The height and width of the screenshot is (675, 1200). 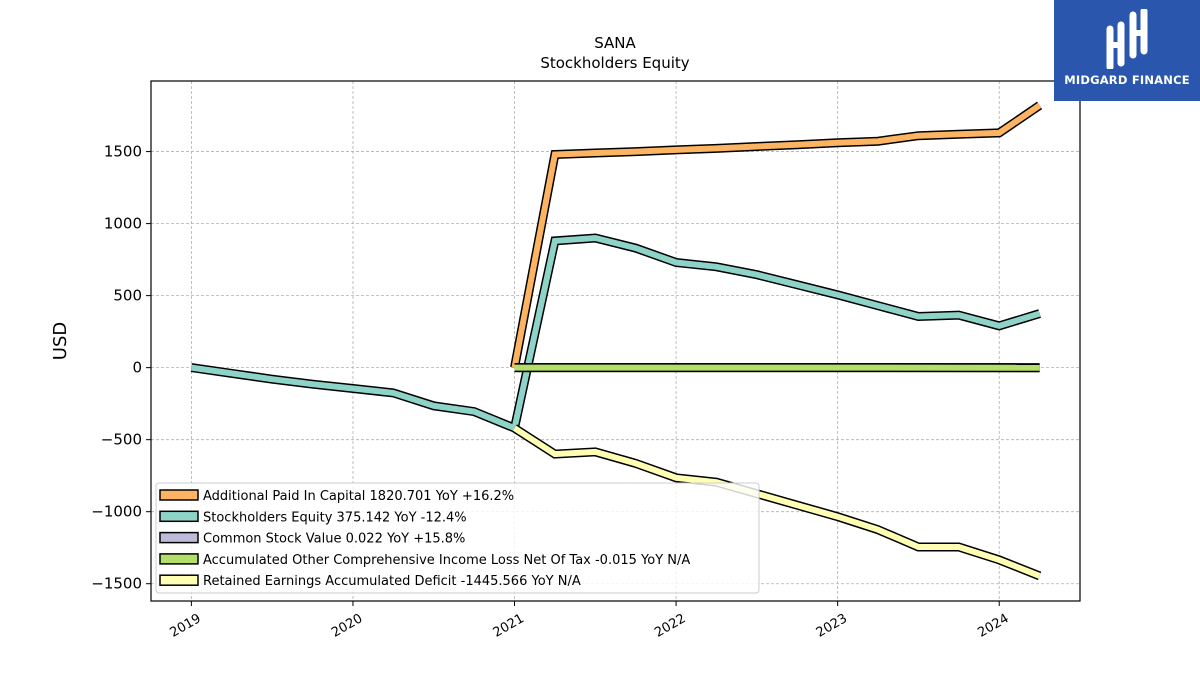 I want to click on brand-logo: MIDGARD FINANCE, so click(x=1127, y=50).